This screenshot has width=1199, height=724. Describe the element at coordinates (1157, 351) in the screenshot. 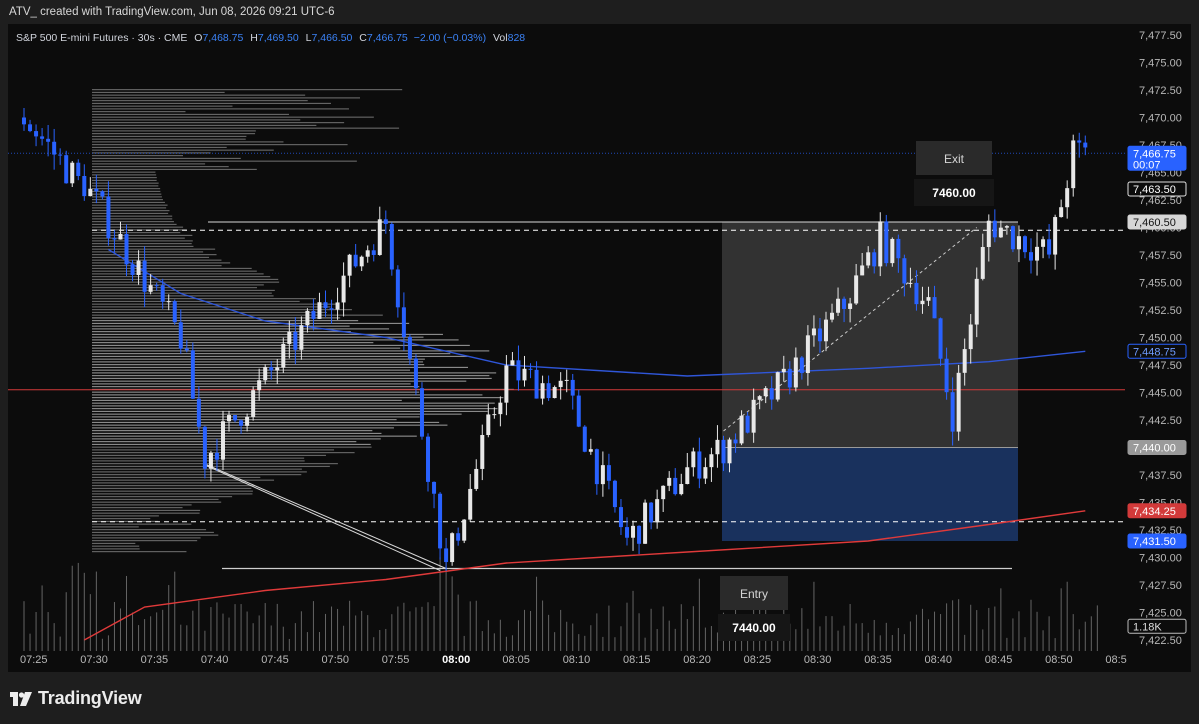

I see `vwap-price-tag-box` at that location.